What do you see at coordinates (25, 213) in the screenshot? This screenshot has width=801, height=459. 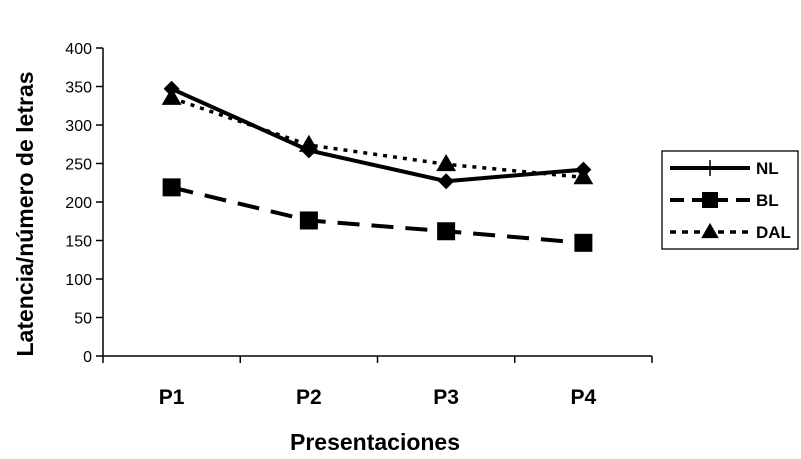 I see `y-axis-title: Latencia/número de letras` at bounding box center [25, 213].